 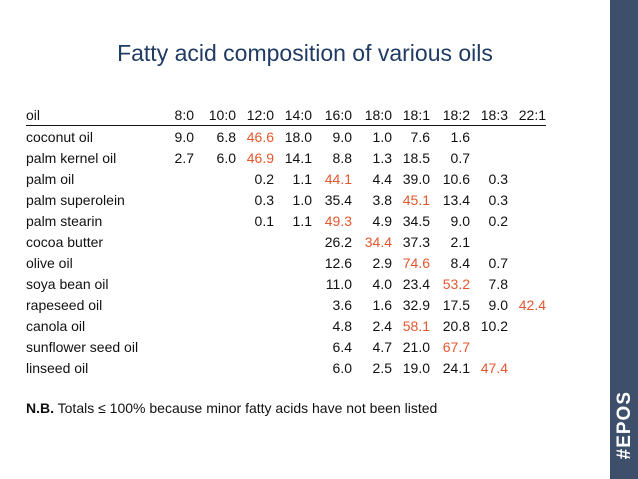 I want to click on header-8-0: 8:0, so click(x=176, y=115).